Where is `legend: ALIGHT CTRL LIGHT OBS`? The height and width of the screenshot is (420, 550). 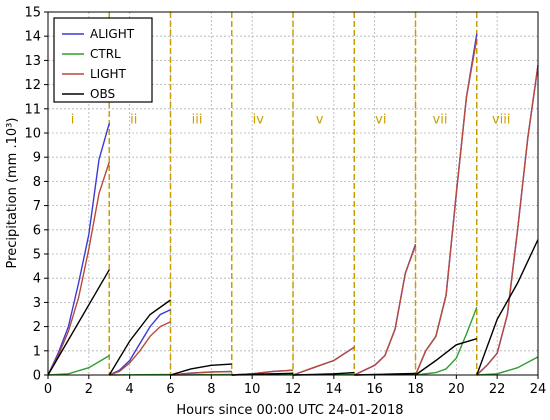 legend: ALIGHT CTRL LIGHT OBS is located at coordinates (103, 60).